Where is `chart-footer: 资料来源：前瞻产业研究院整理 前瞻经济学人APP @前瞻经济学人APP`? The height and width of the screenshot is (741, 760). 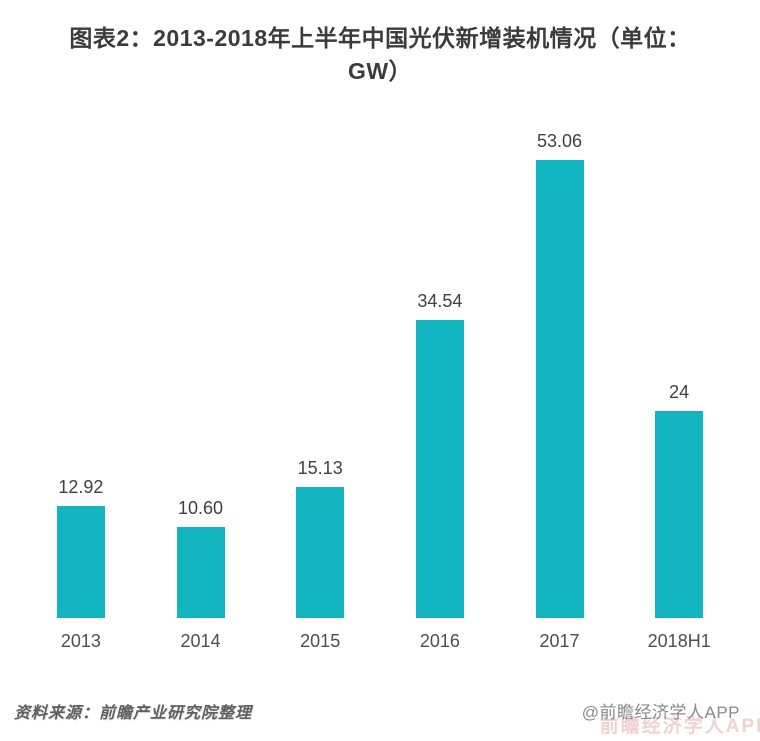 chart-footer: 资料来源：前瞻产业研究院整理 前瞻经济学人APP @前瞻经济学人APP is located at coordinates (380, 717).